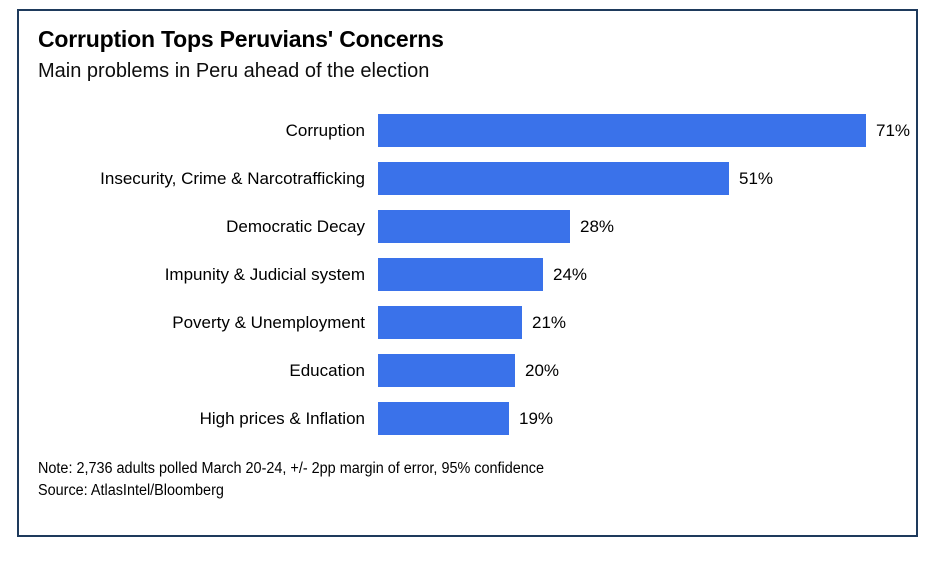  I want to click on bar-category-label: Impunity & Judicial system, so click(264, 274).